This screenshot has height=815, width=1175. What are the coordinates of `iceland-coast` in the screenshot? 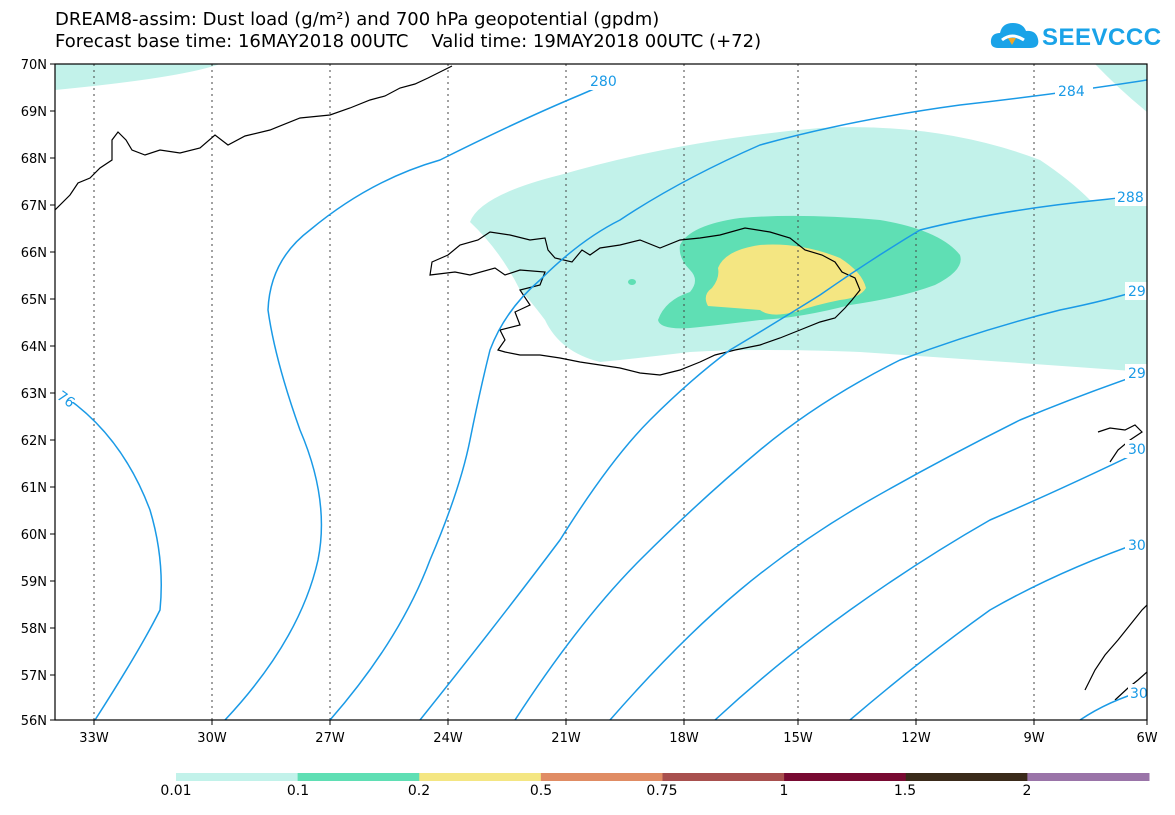 It's located at (645, 301).